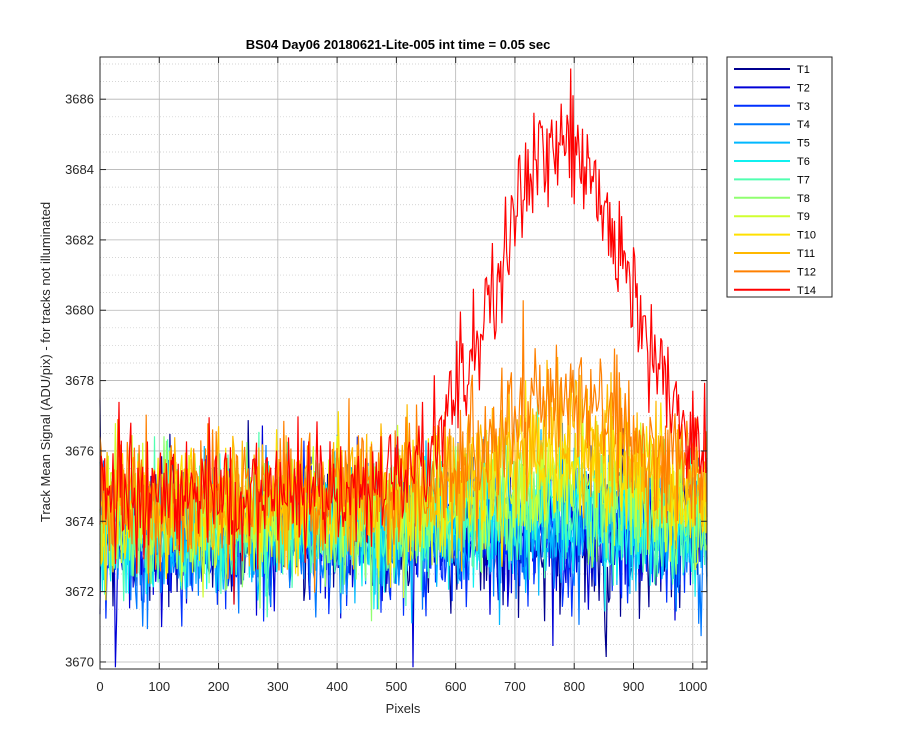 Image resolution: width=900 pixels, height=750 pixels. I want to click on x-axis-label: Pixels, so click(403, 708).